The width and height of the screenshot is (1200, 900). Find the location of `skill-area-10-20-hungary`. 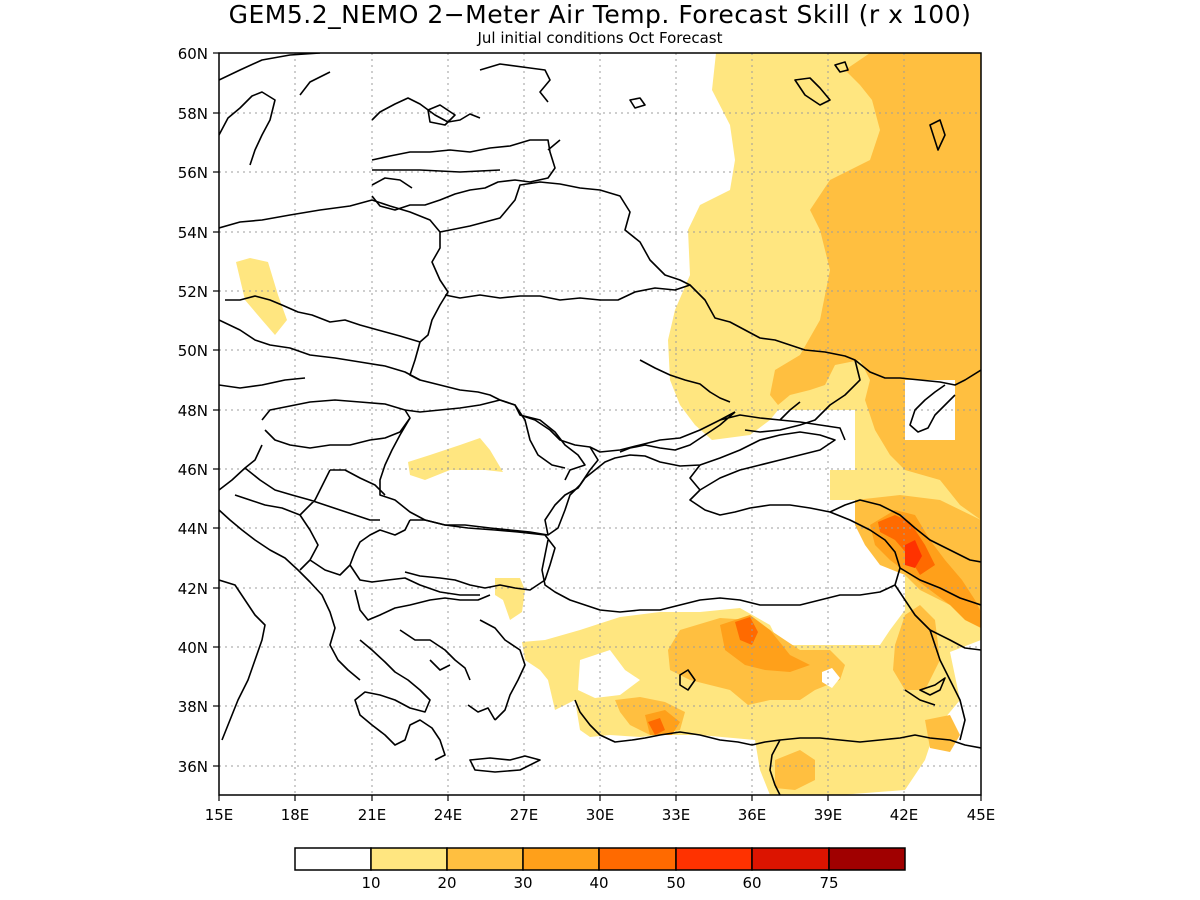

skill-area-10-20-hungary is located at coordinates (261, 296).